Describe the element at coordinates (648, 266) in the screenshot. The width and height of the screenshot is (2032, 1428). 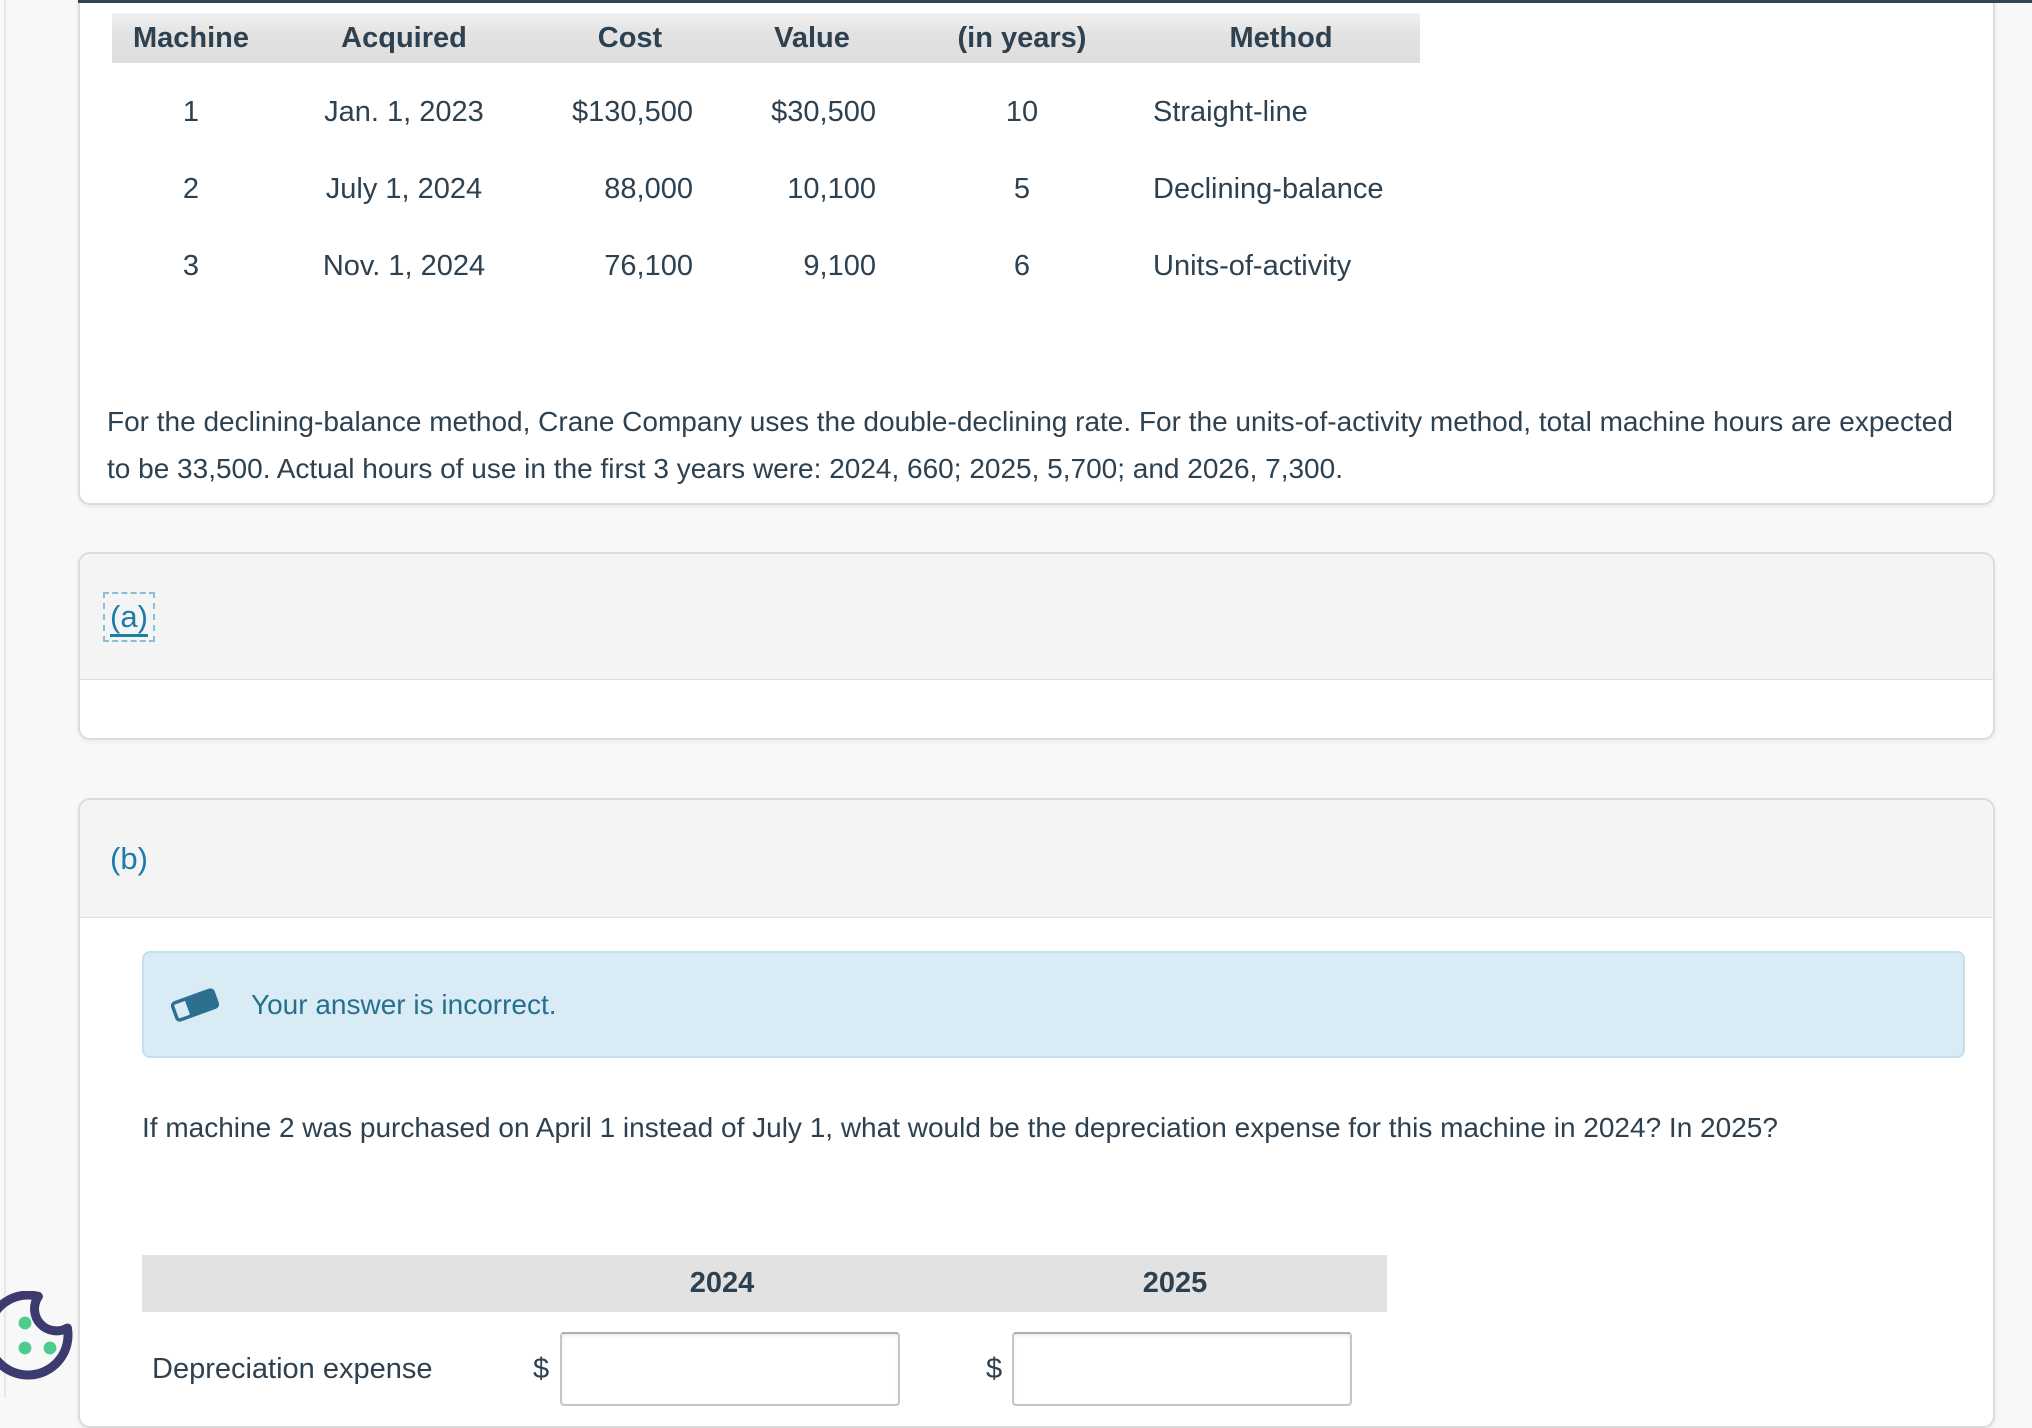
I see `cell-cost: 76,100` at that location.